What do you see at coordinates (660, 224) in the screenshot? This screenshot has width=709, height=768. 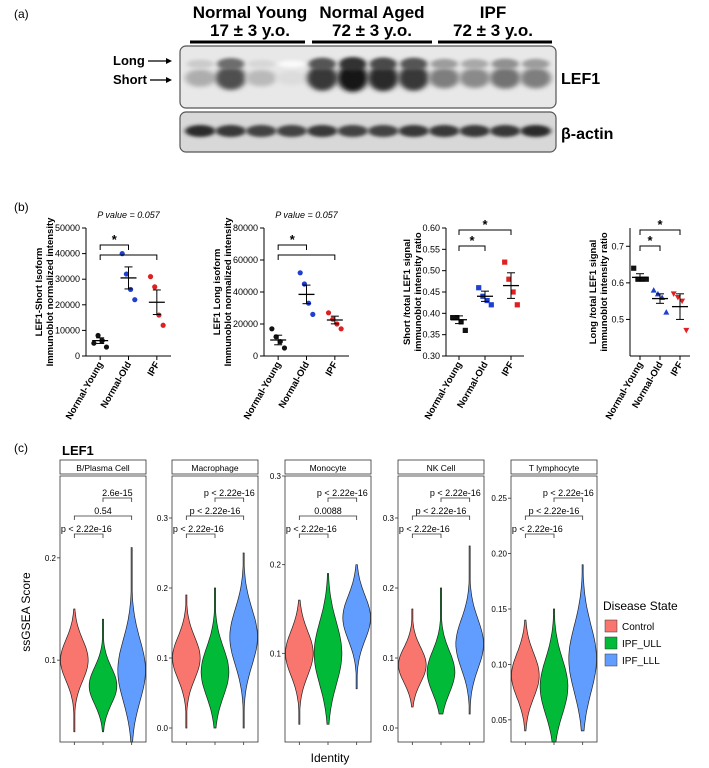 I see `sig-star: *` at bounding box center [660, 224].